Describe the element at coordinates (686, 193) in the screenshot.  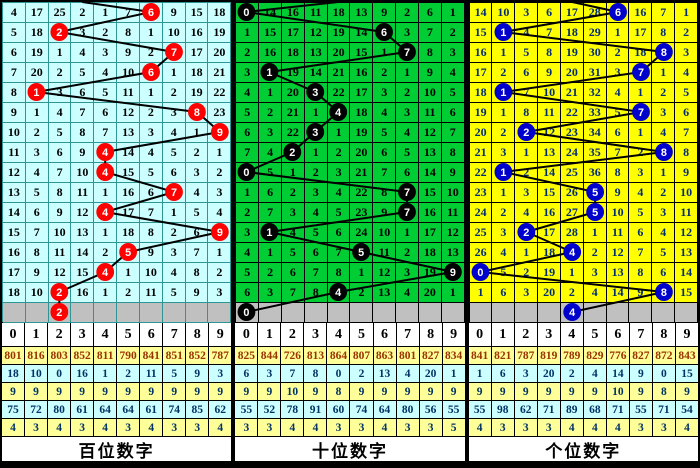
I see `grid-cell: 10` at that location.